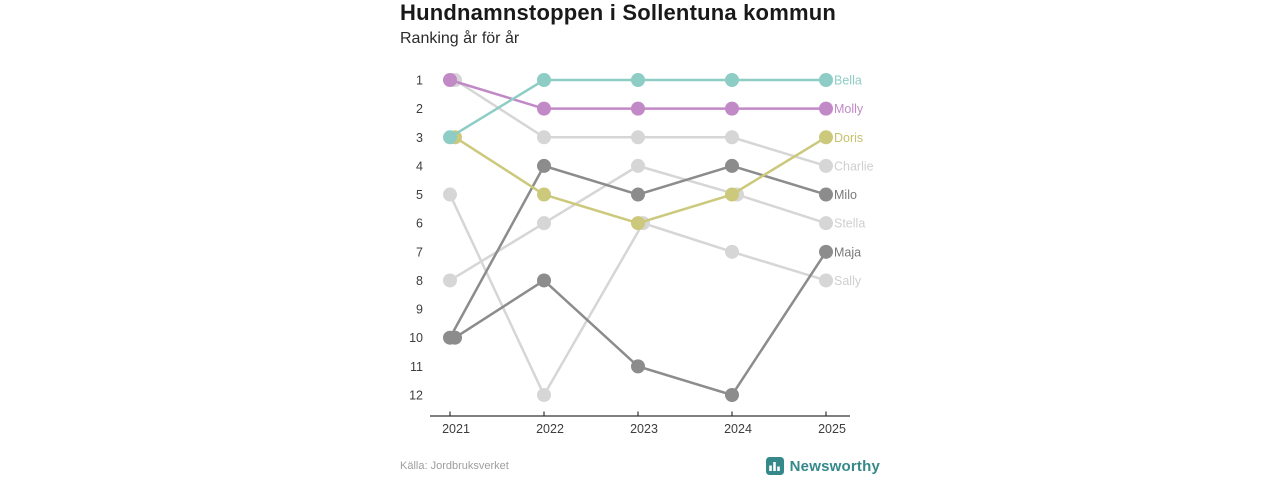 This screenshot has width=1280, height=480. What do you see at coordinates (419, 252) in the screenshot?
I see `y-axis-label: 7` at bounding box center [419, 252].